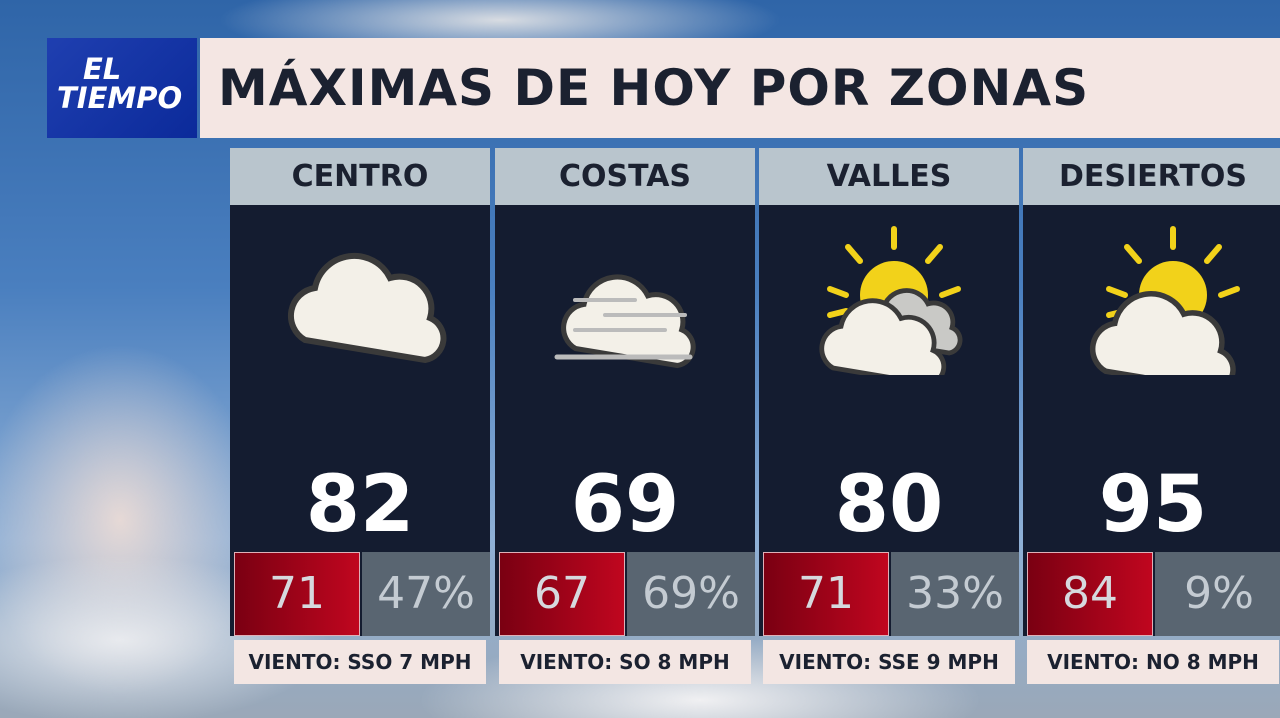 This screenshot has height=718, width=1280. What do you see at coordinates (889, 662) in the screenshot?
I see `wind: VIENTO: SSE 9 MPH` at bounding box center [889, 662].